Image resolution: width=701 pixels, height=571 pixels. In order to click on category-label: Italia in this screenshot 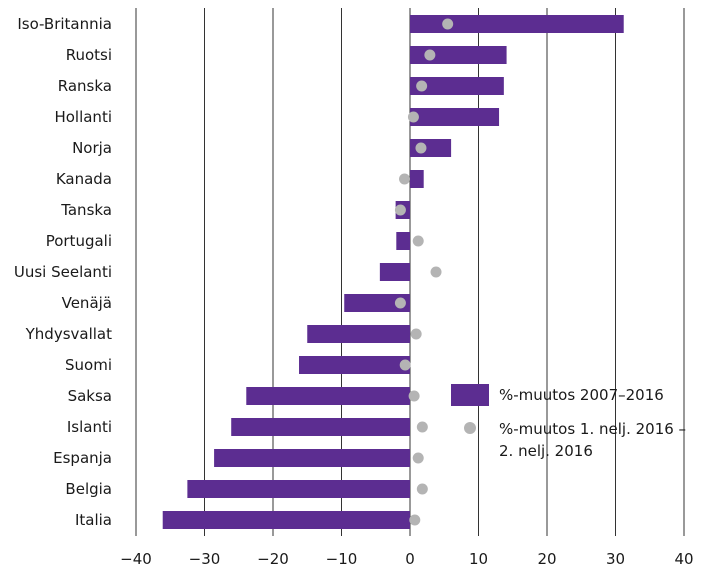, I will do `click(93, 520)`.